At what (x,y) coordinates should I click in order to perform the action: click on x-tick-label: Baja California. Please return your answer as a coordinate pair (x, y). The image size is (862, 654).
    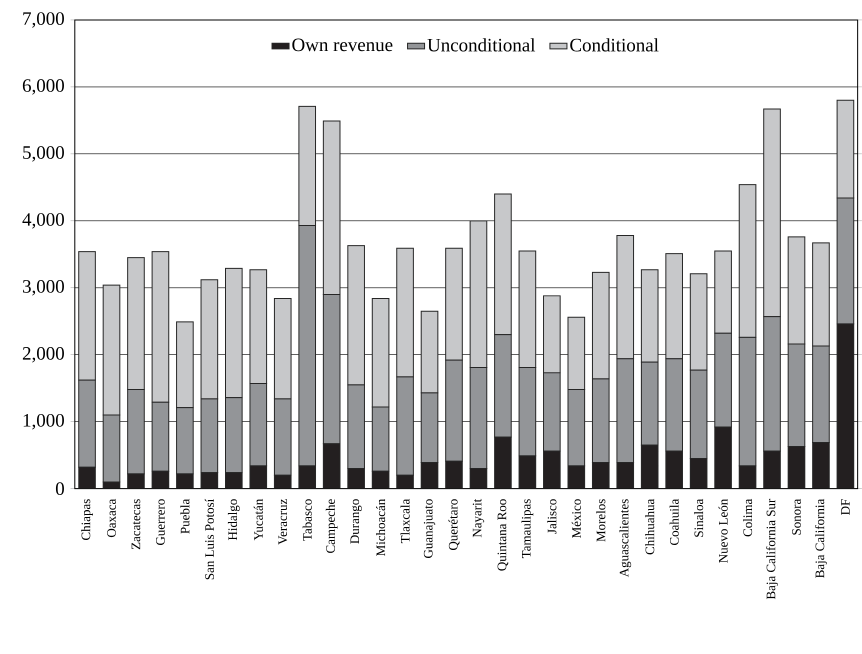
    Looking at the image, I should click on (820, 538).